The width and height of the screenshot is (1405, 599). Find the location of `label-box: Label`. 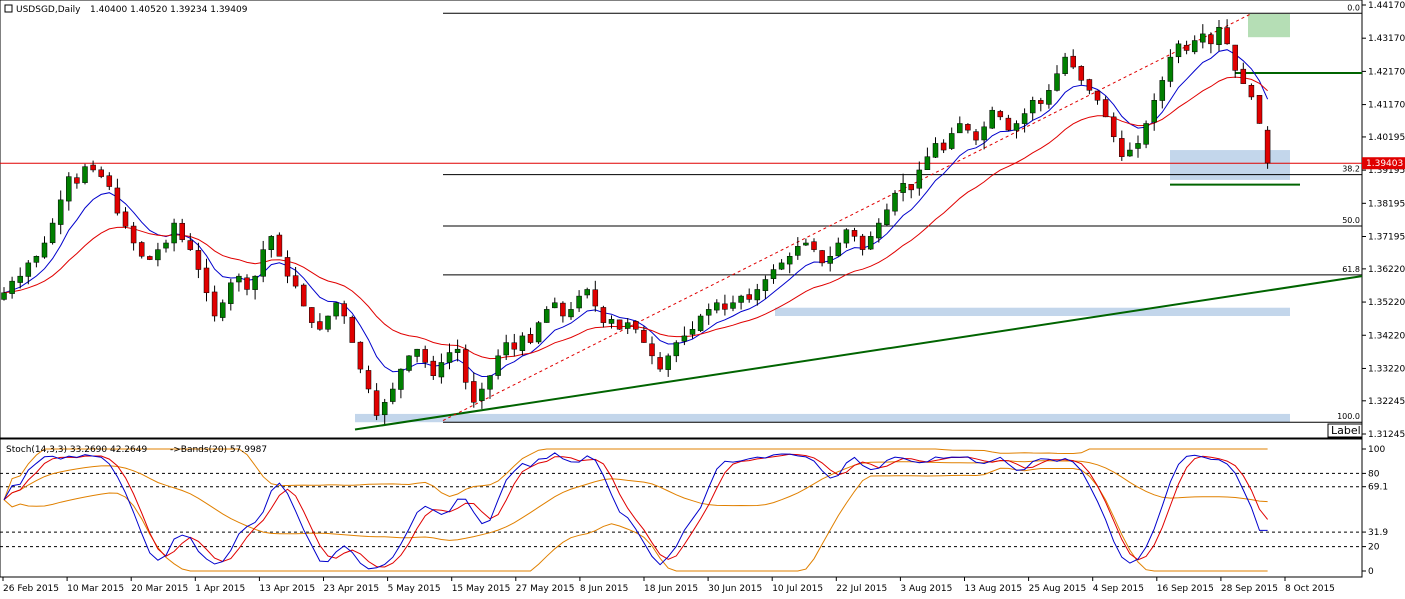

label-box: Label is located at coordinates (1345, 430).